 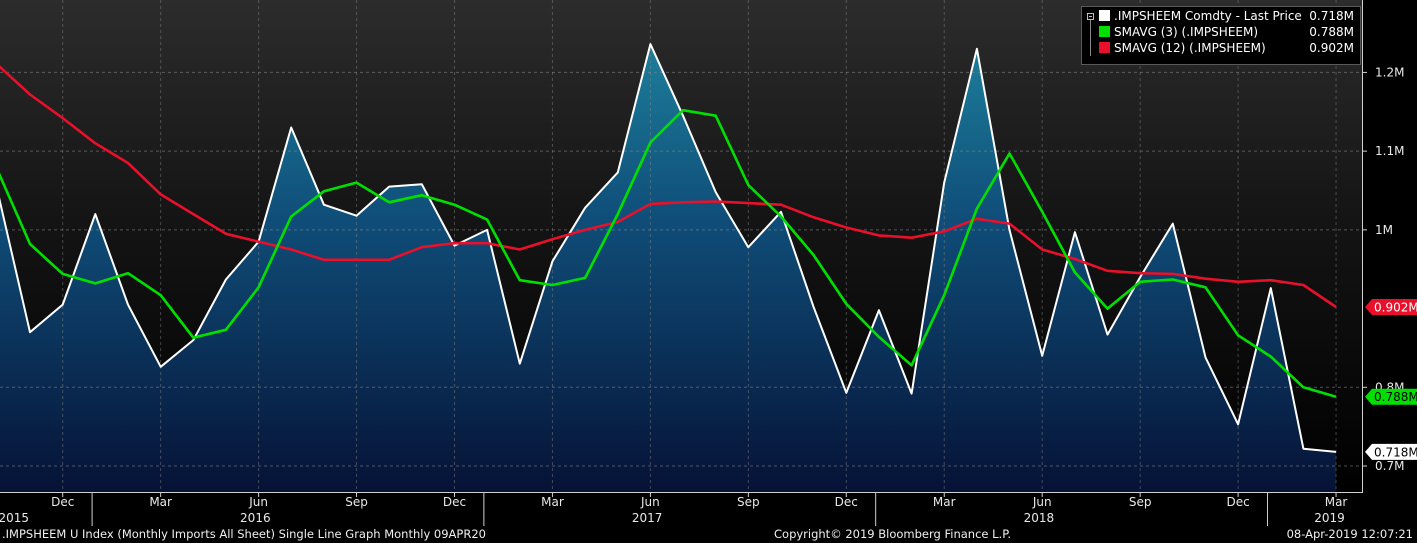 I want to click on last-value-label: 0.902M, so click(x=1395, y=308).